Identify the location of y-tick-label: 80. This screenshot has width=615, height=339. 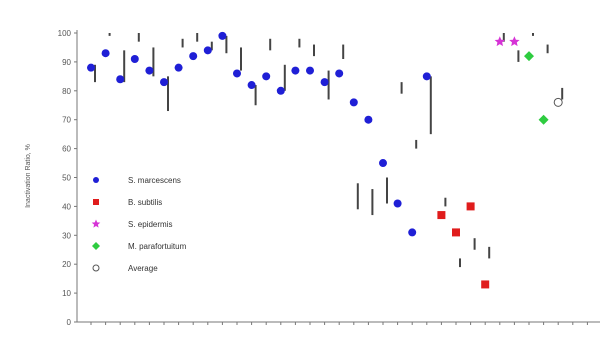
(66, 91).